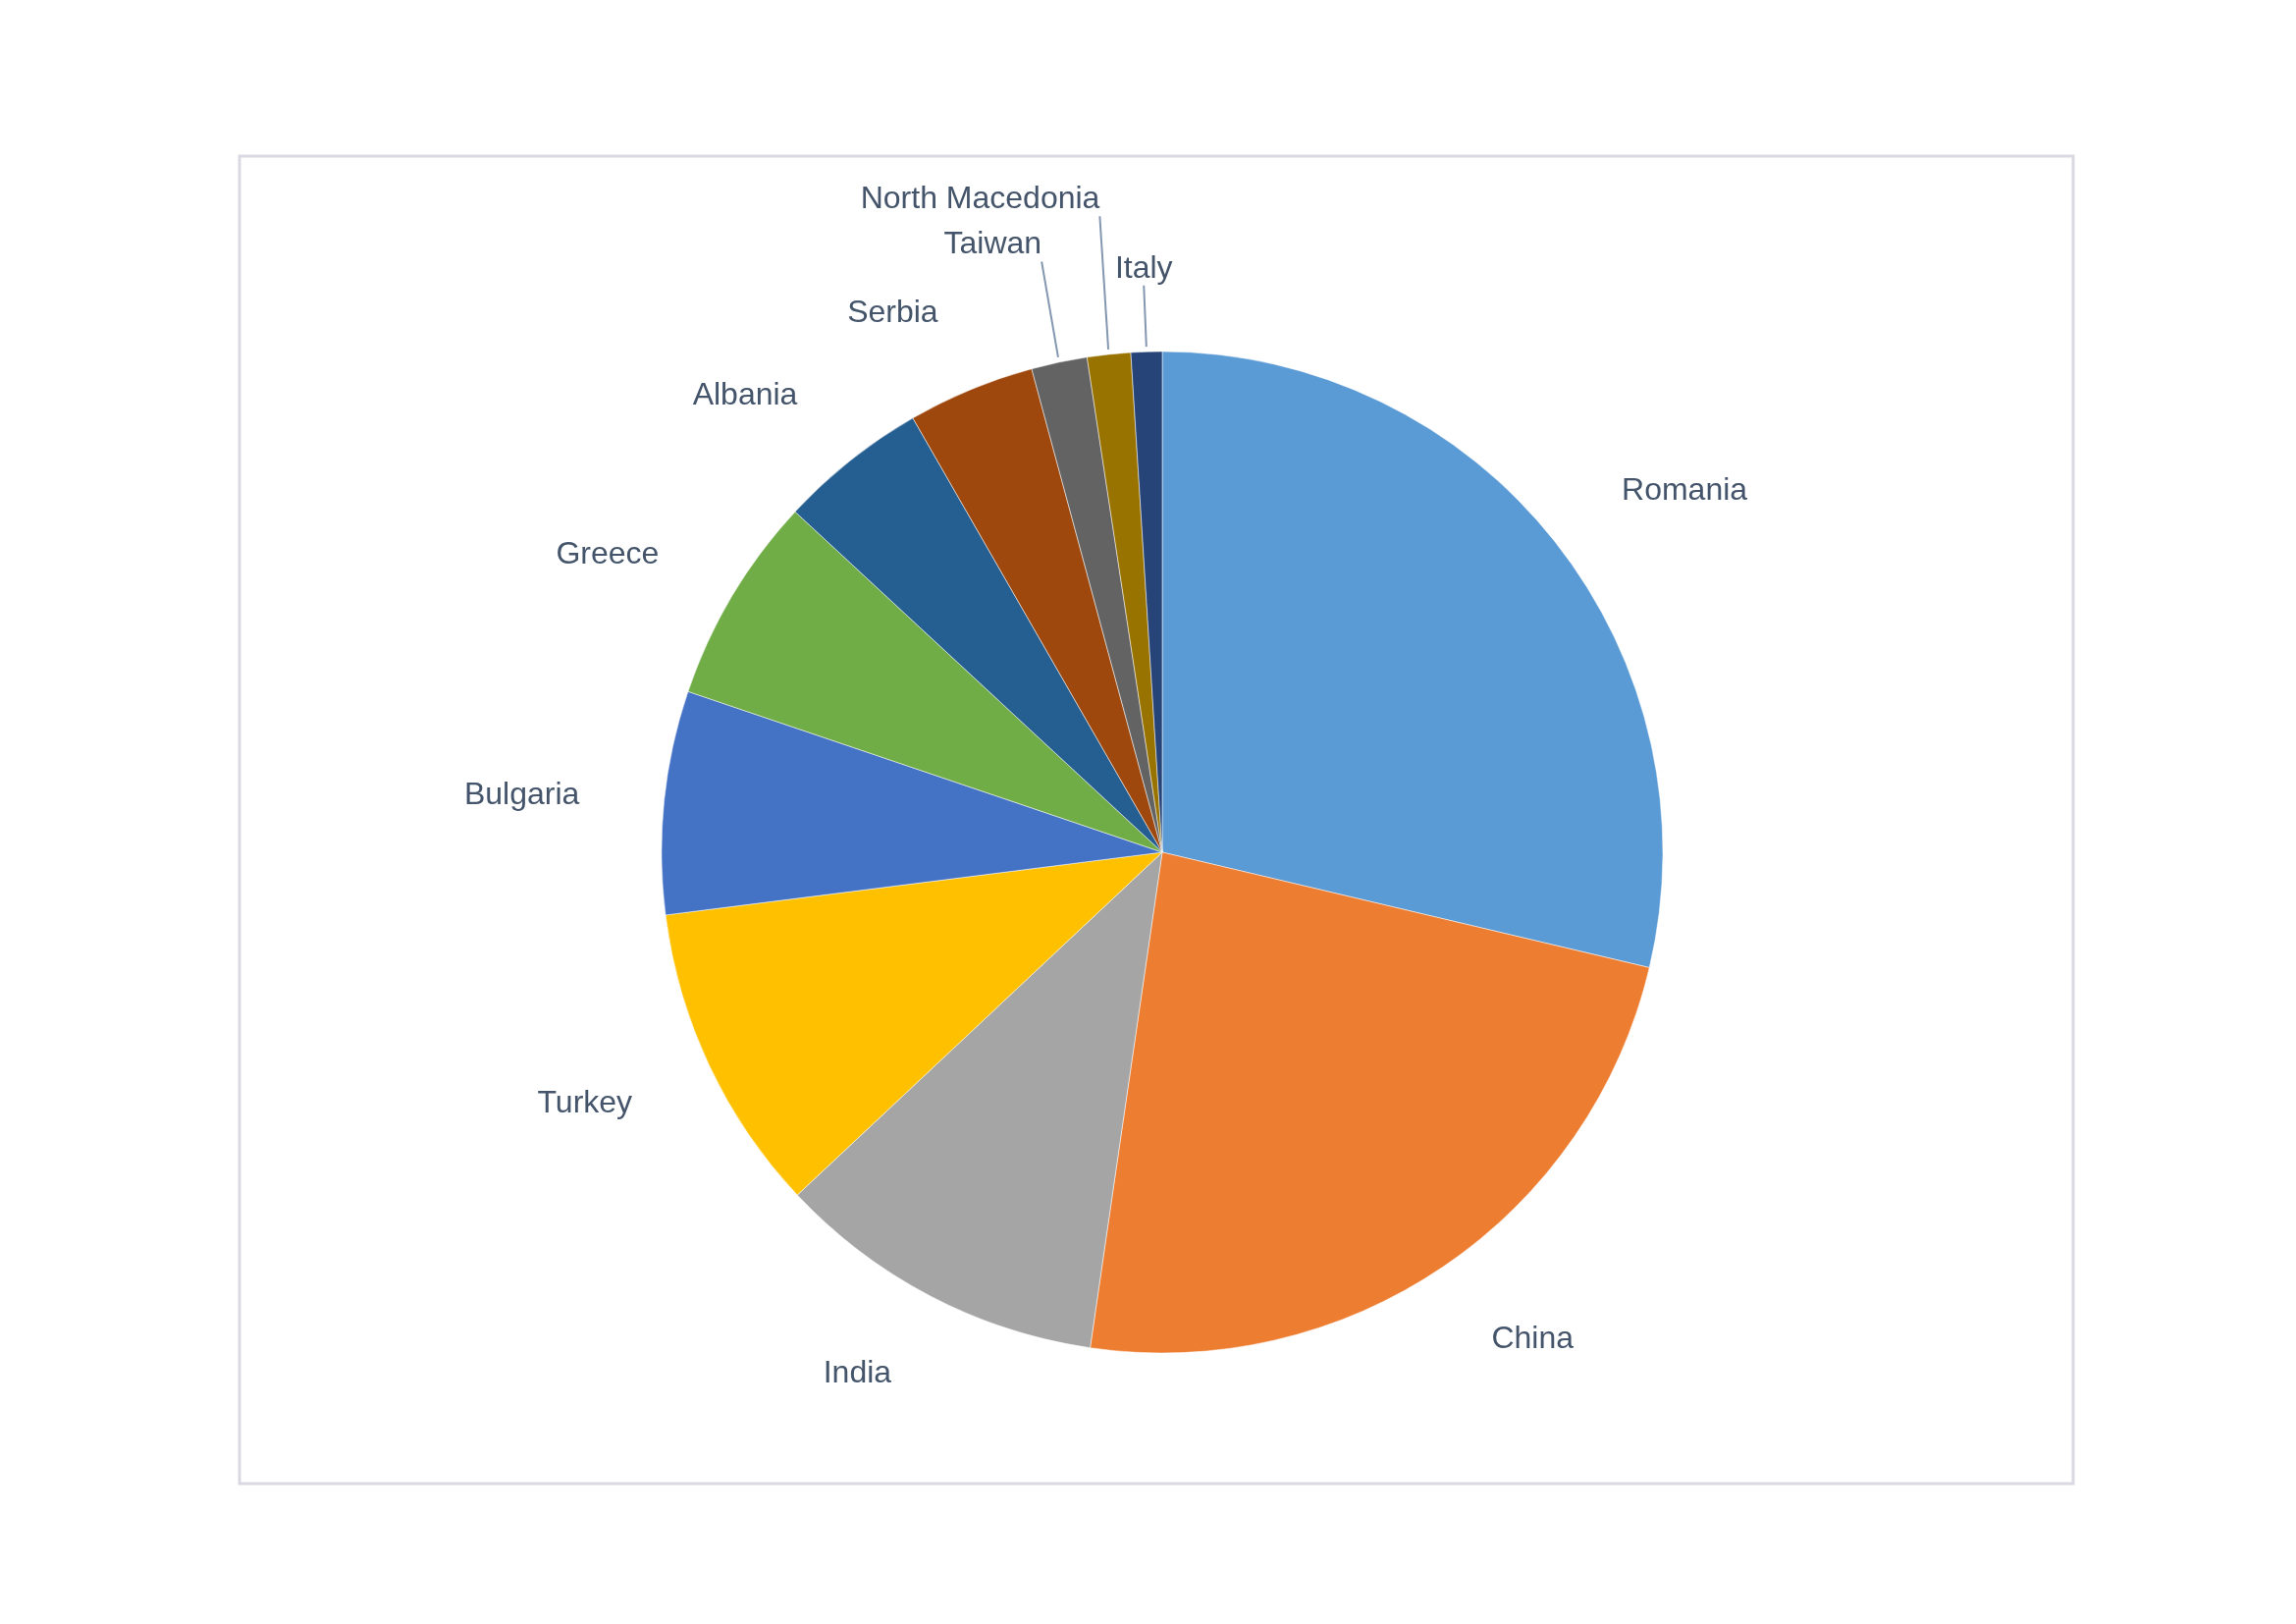 The height and width of the screenshot is (1624, 2296). Describe the element at coordinates (521, 794) in the screenshot. I see `slice-label: Bulgaria` at that location.